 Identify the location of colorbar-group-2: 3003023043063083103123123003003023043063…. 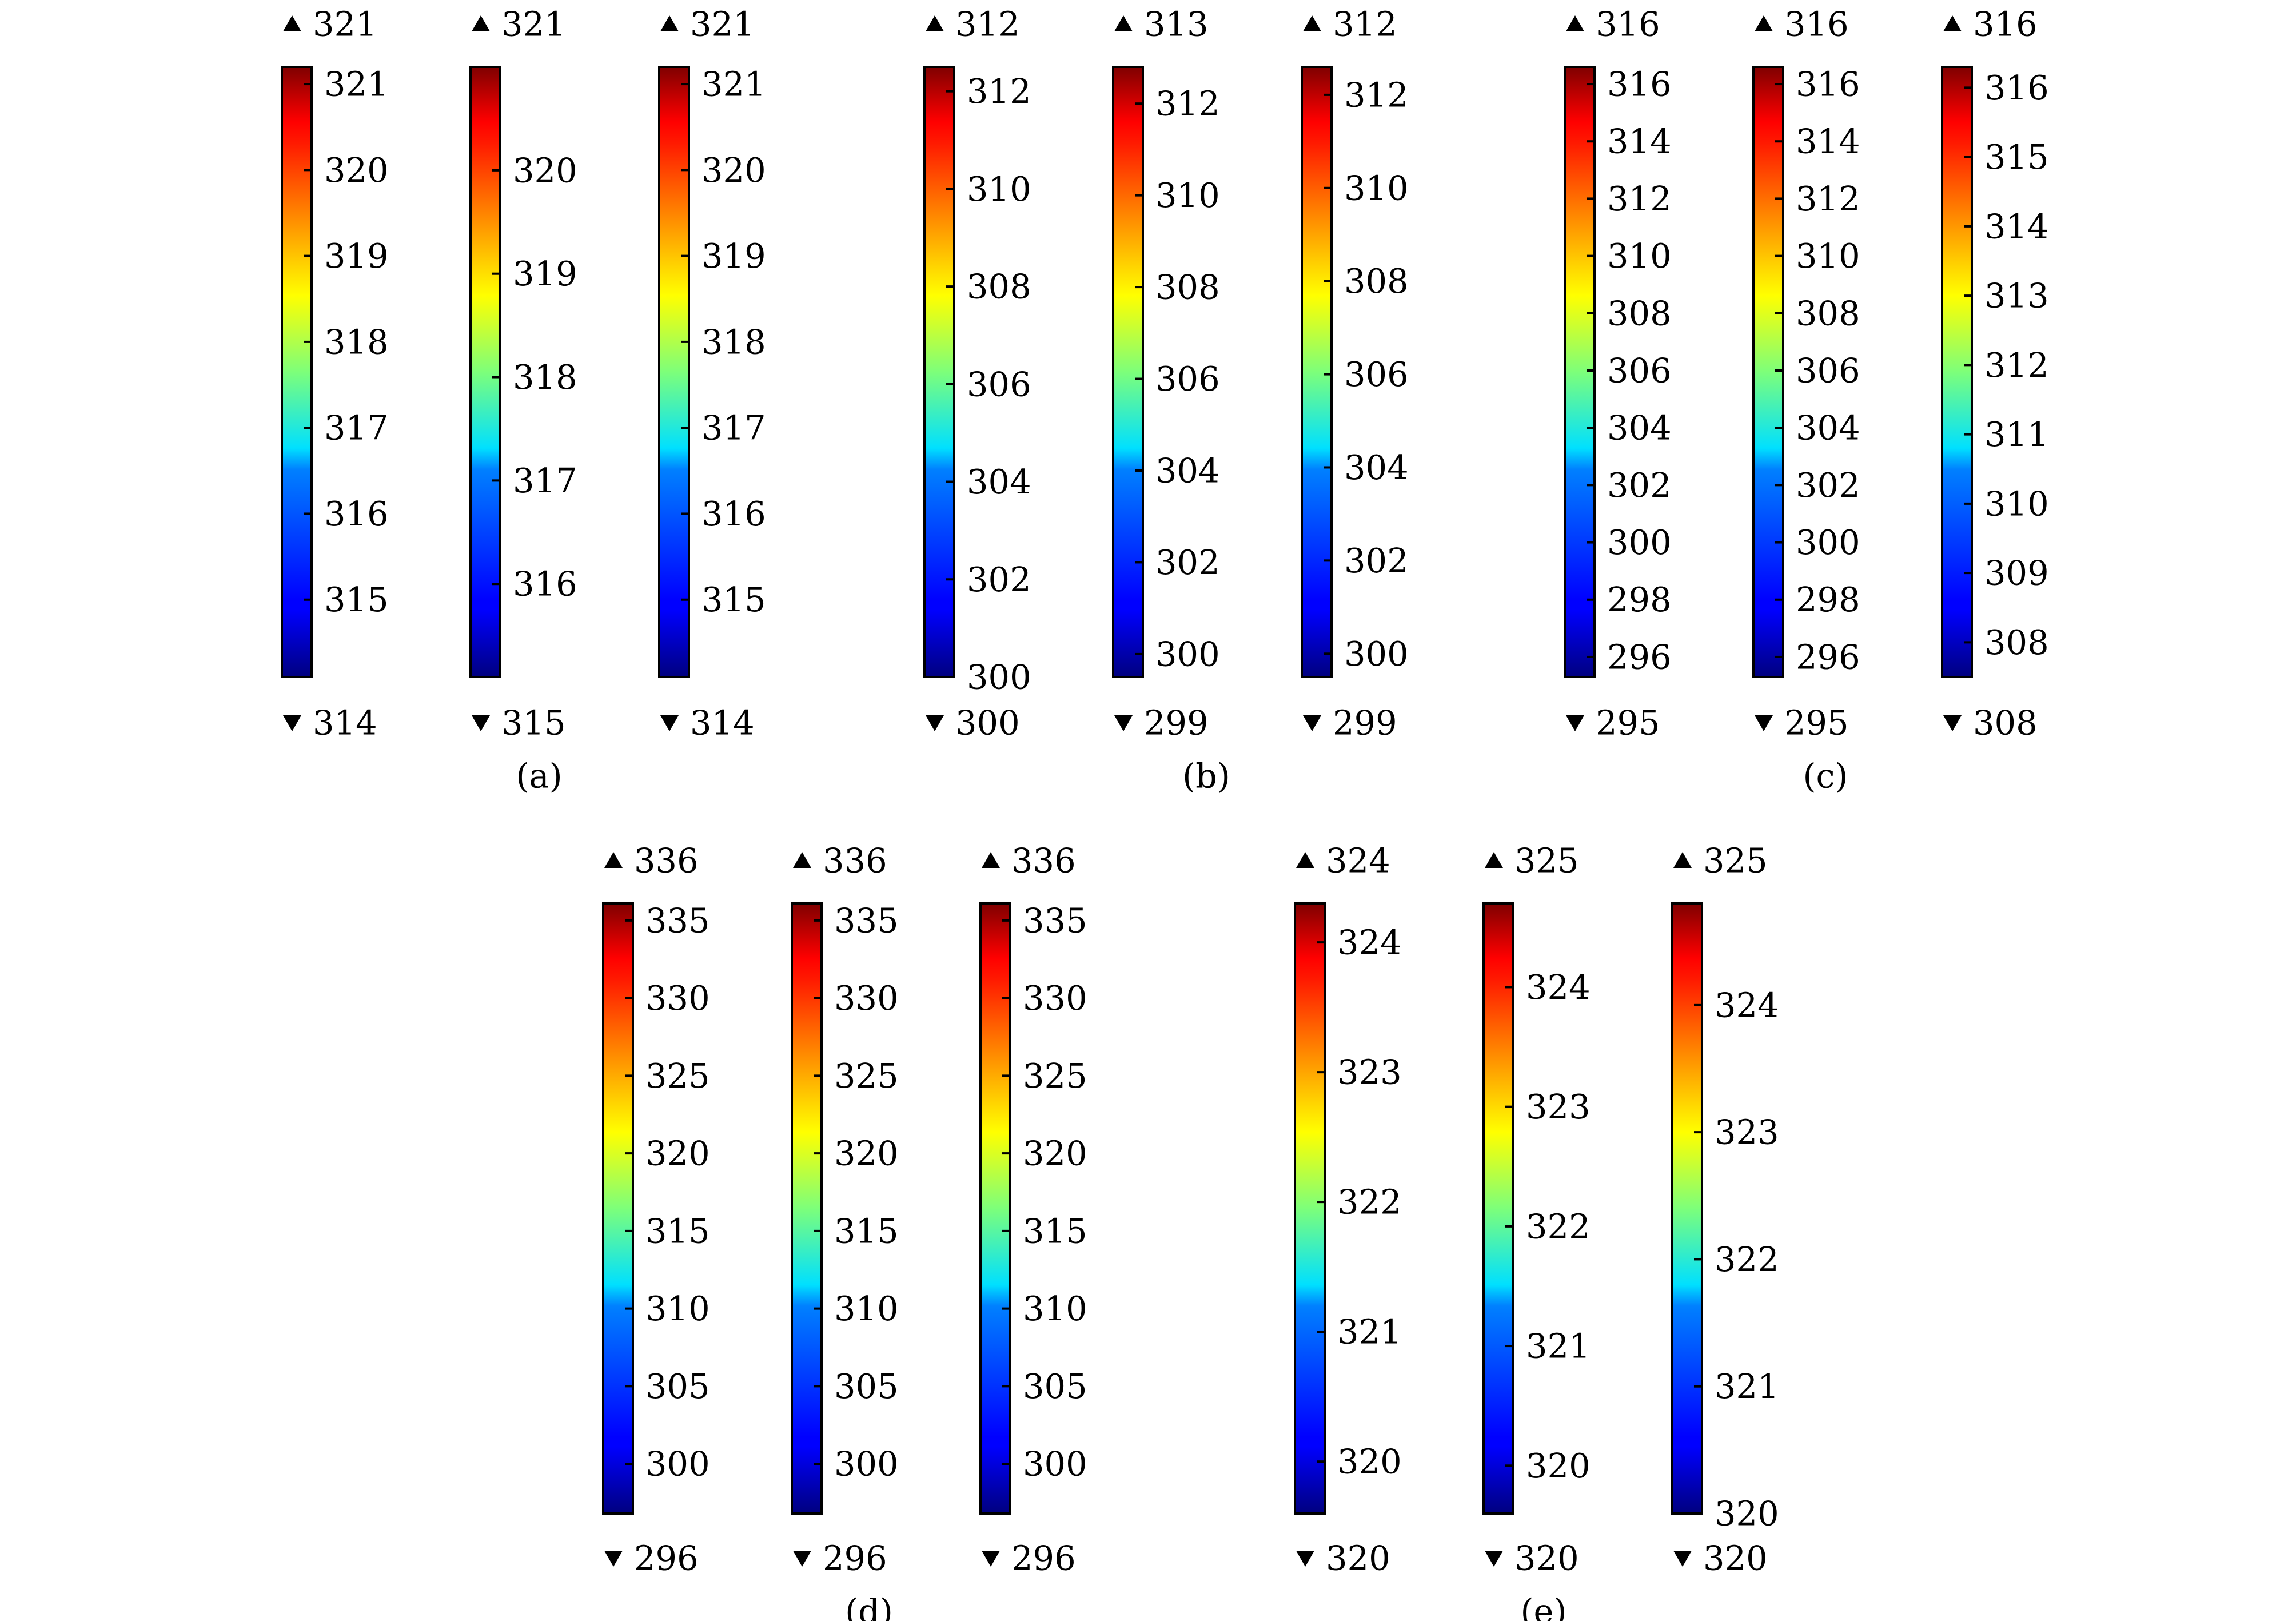
(1166, 400).